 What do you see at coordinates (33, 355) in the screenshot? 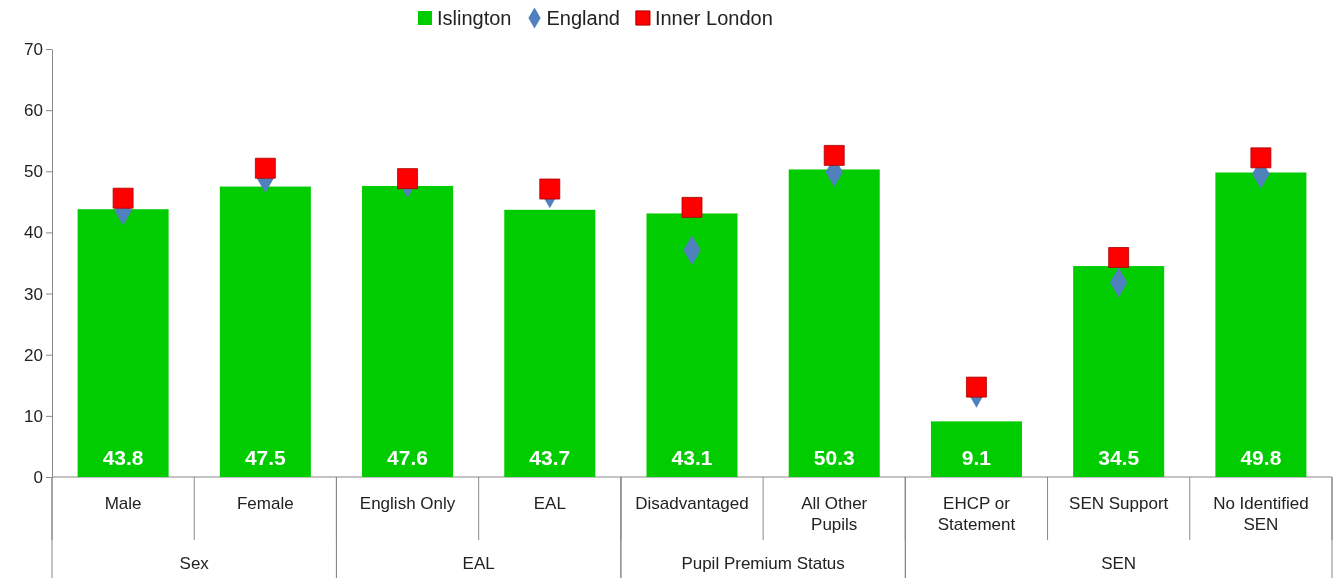
I see `y-tick-label: 20` at bounding box center [33, 355].